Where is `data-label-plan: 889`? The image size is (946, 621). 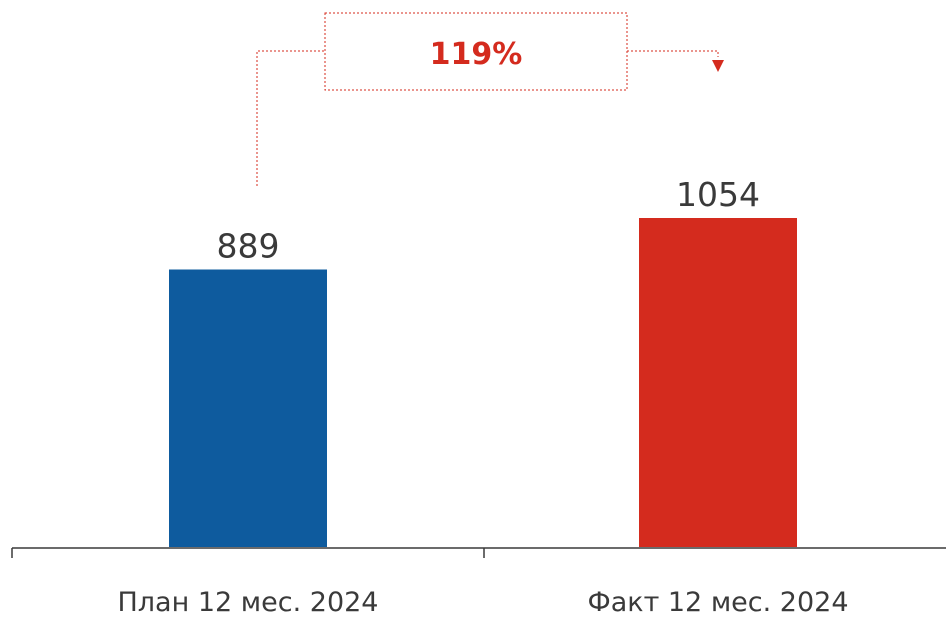 data-label-plan: 889 is located at coordinates (248, 246).